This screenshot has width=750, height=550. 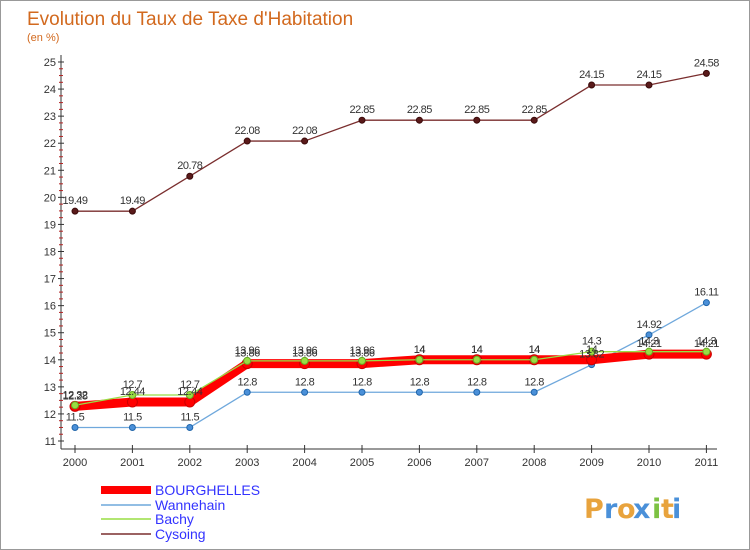 What do you see at coordinates (667, 509) in the screenshot?
I see `logo-letter: t` at bounding box center [667, 509].